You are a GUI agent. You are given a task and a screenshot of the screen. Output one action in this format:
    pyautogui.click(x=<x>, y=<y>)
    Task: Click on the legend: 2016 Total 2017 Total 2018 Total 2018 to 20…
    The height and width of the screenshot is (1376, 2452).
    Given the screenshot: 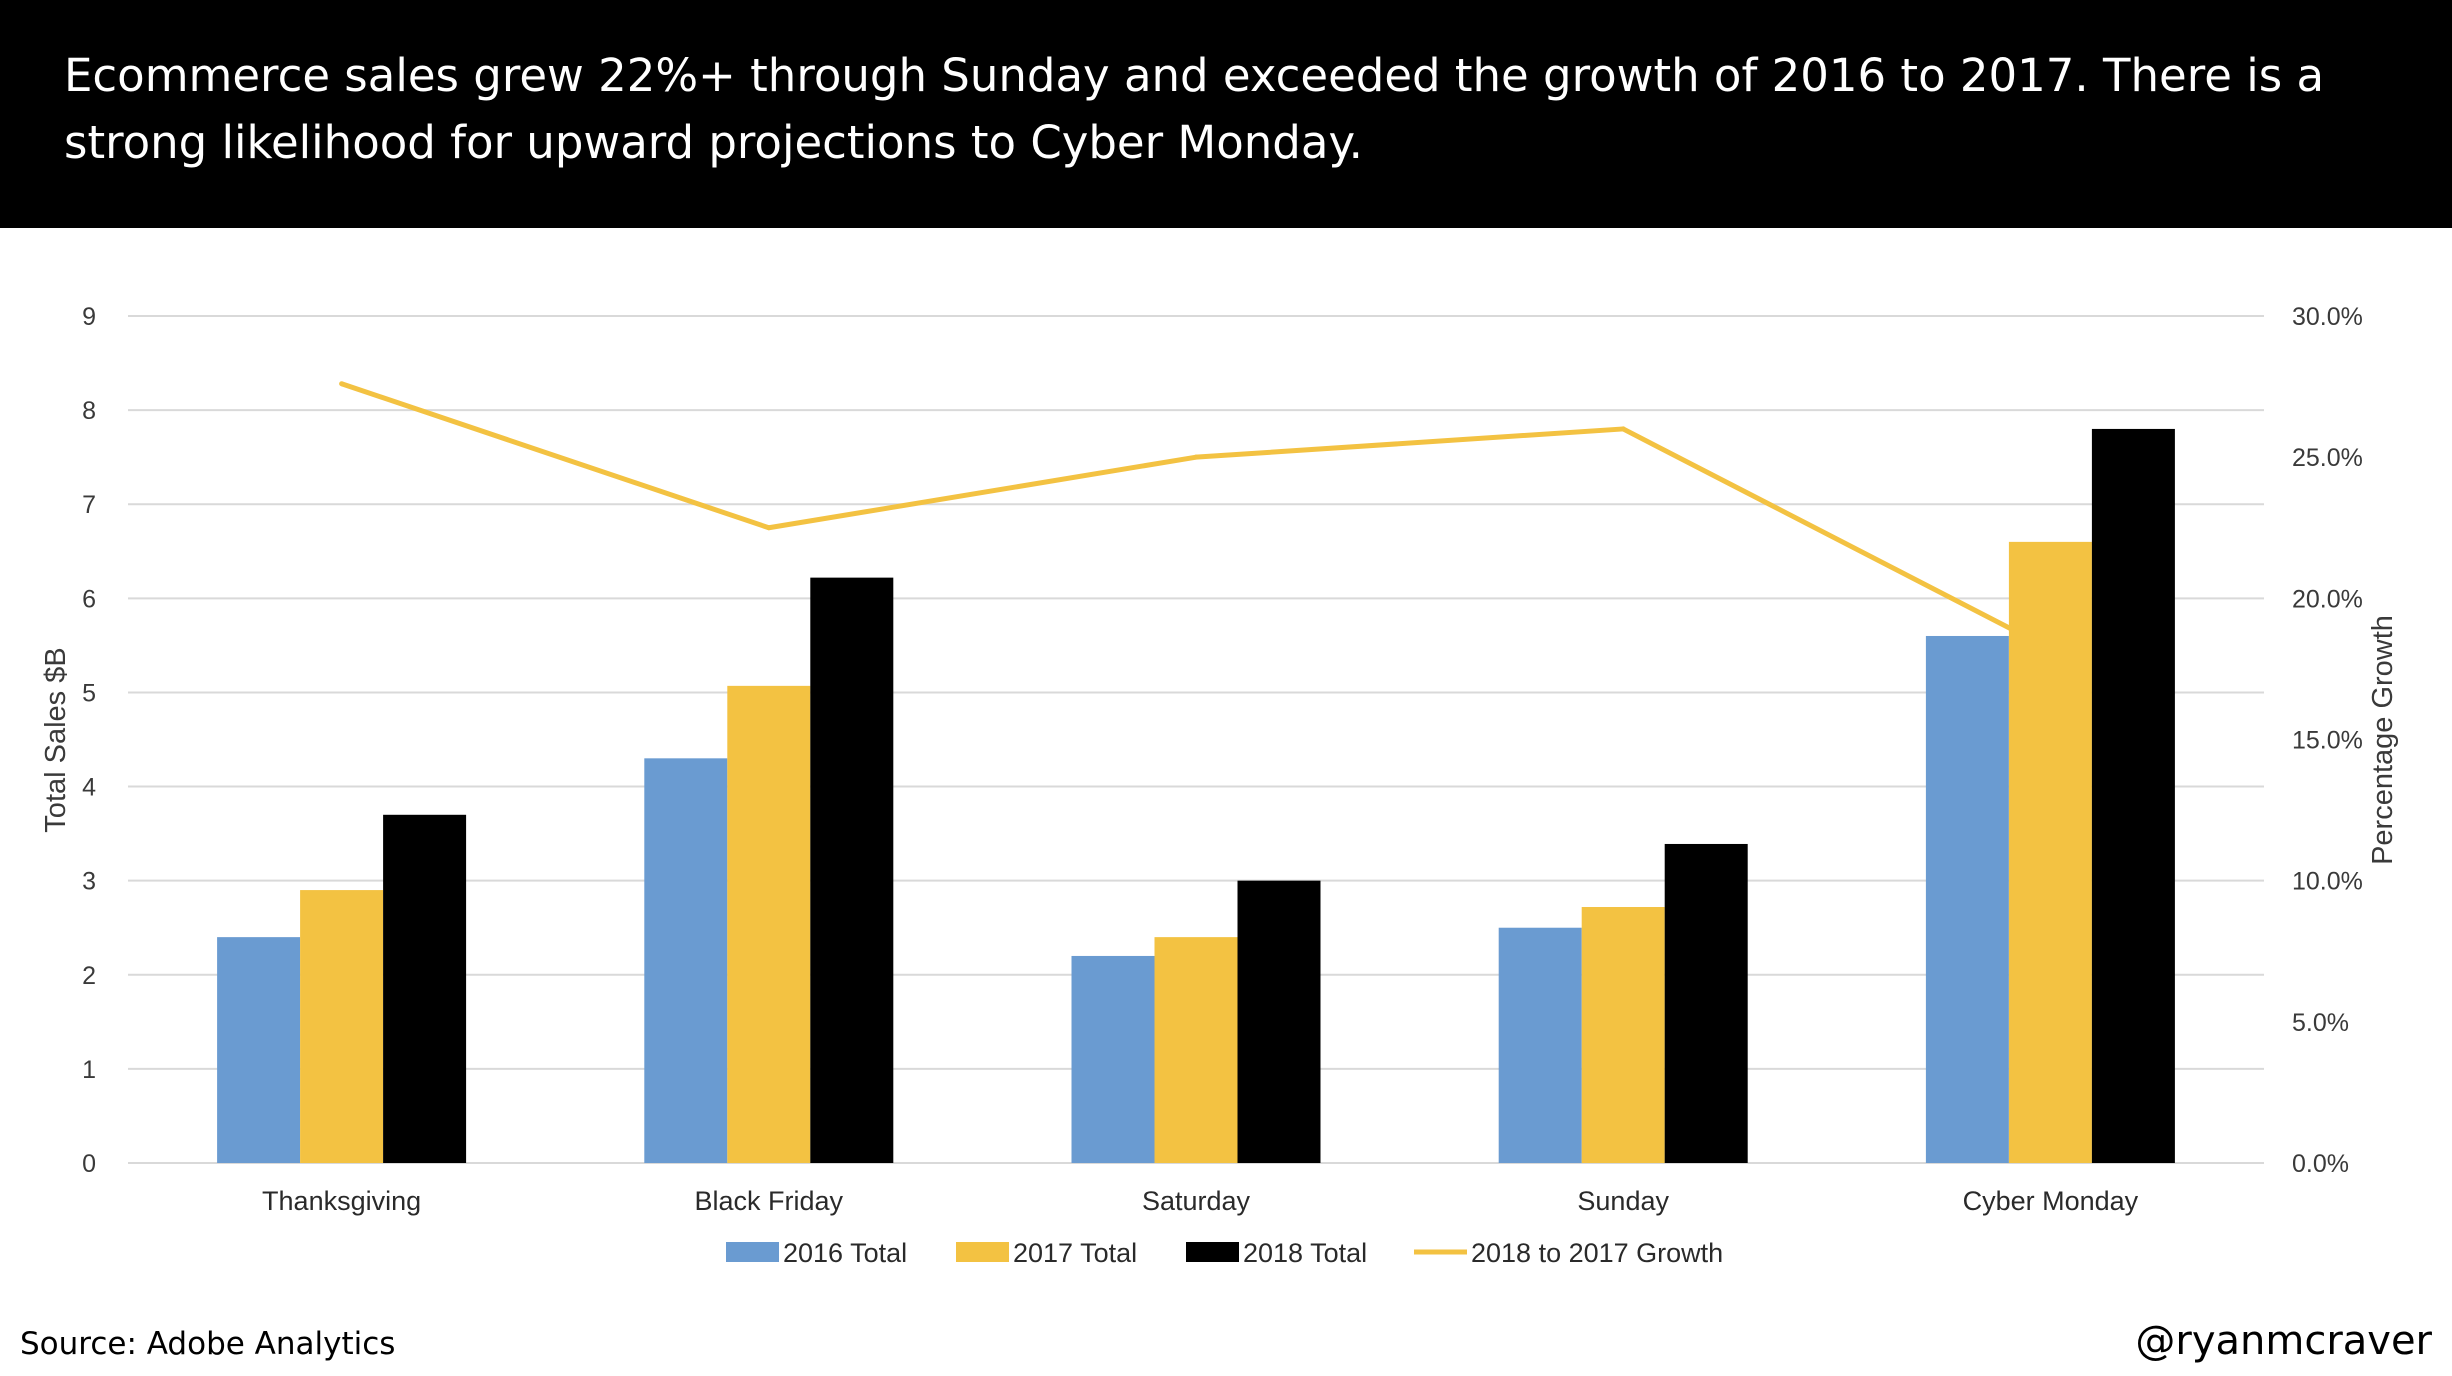 What is the action you would take?
    pyautogui.click(x=1224, y=1253)
    